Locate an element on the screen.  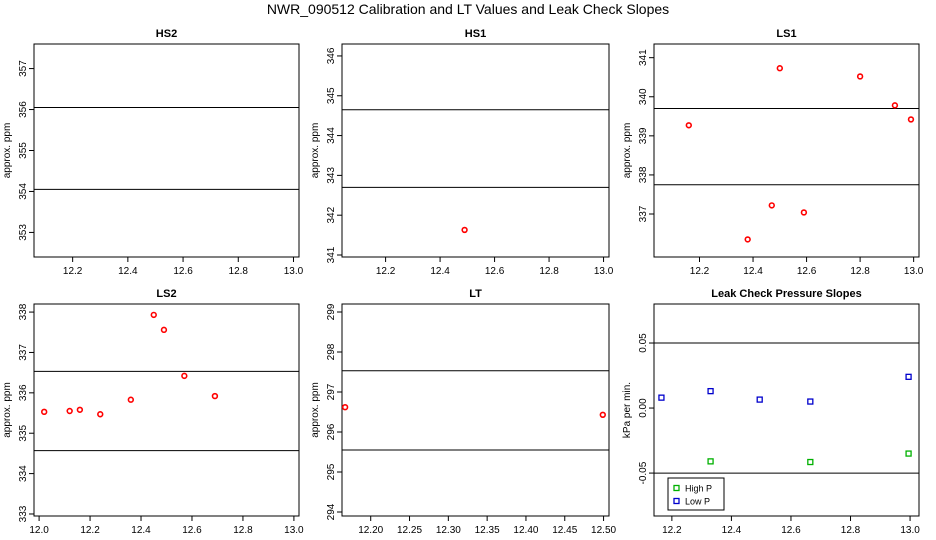
x-tick-label: 12.0 is located at coordinates (39, 530).